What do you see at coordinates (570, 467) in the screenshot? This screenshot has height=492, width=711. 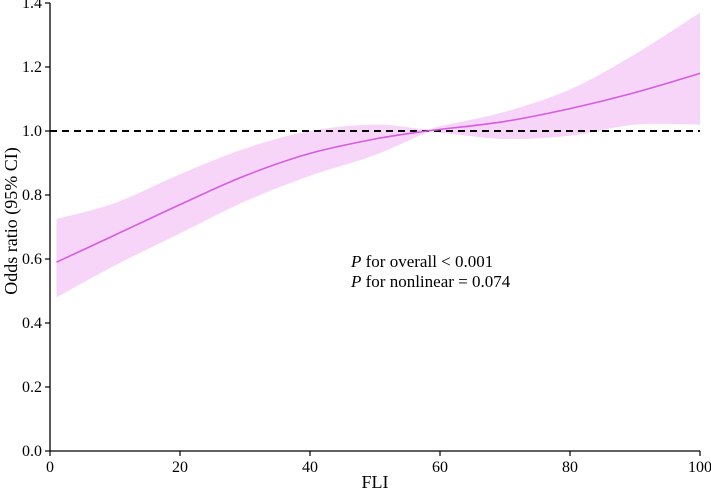 I see `x-tick-label: 80` at bounding box center [570, 467].